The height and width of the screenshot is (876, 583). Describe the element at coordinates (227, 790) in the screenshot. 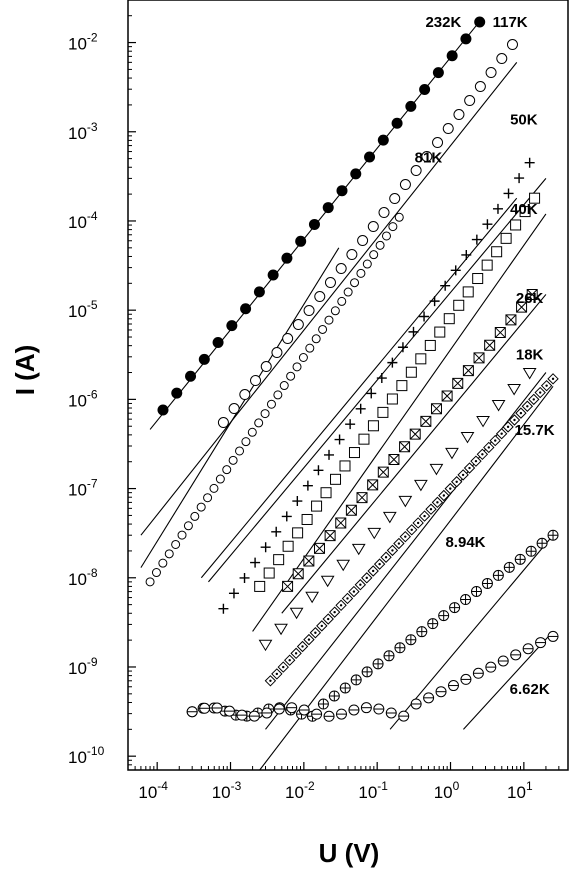

I see `x-tick-label: 10⁻³` at that location.